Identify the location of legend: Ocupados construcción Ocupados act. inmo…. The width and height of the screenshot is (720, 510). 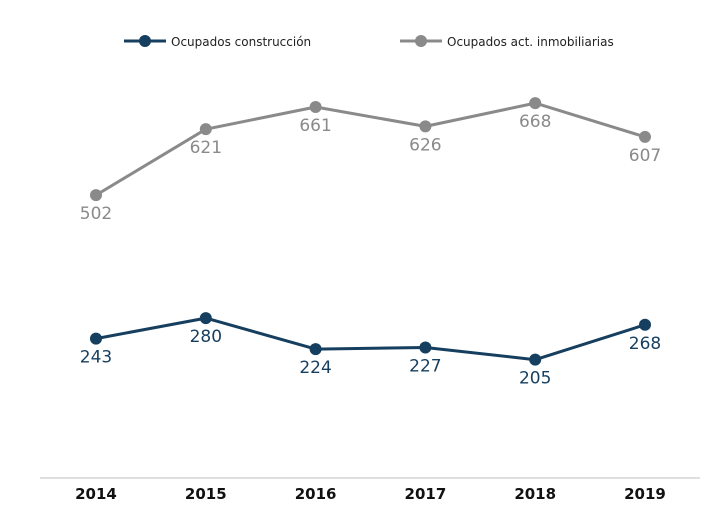
(369, 42).